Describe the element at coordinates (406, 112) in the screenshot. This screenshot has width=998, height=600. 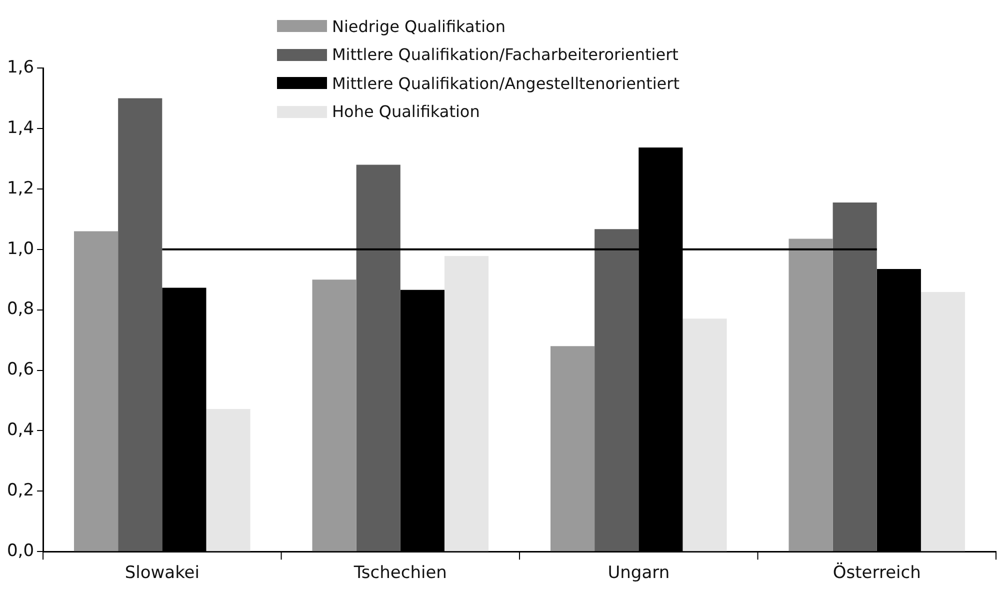
I see `legend-label: Hohe Qualifikation` at that location.